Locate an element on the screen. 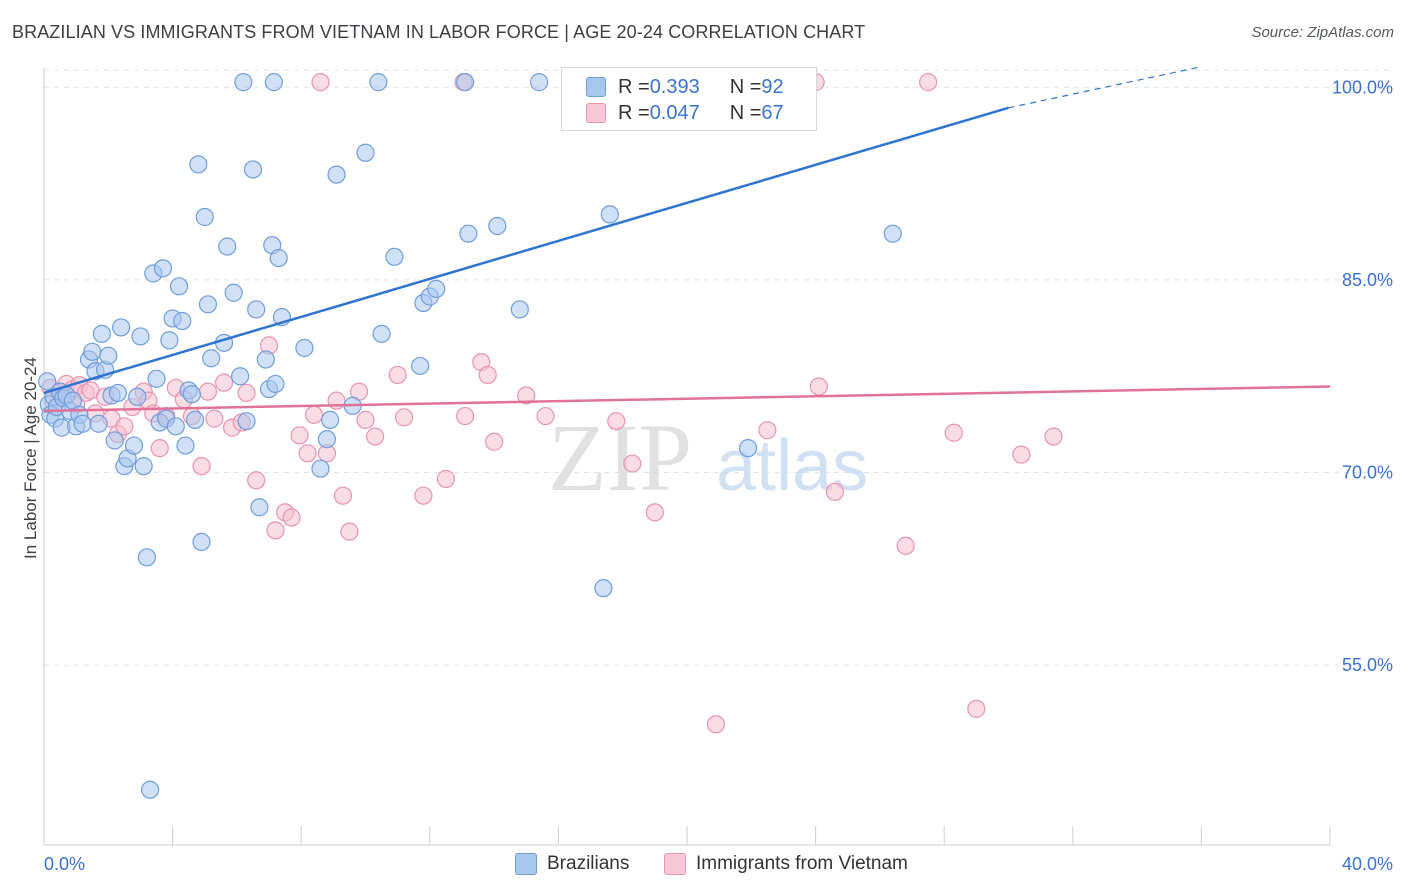 The image size is (1406, 892). y-tick-label: 70.0% is located at coordinates (1367, 473).